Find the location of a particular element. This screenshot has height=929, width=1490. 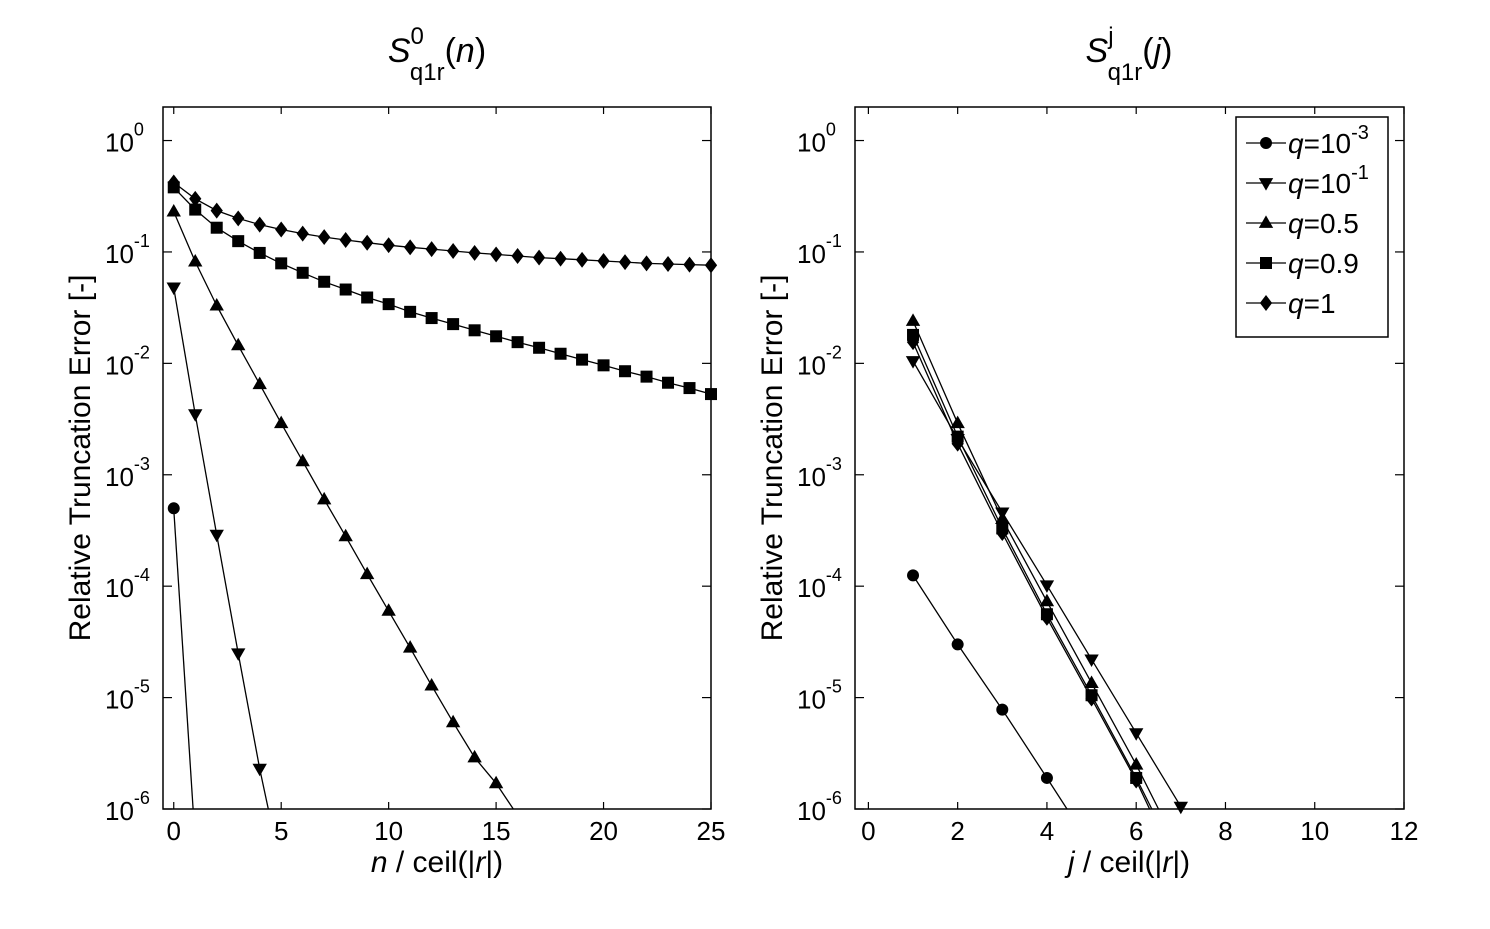

right-plot-title: Sj q1r(j) is located at coordinates (1129, 54).